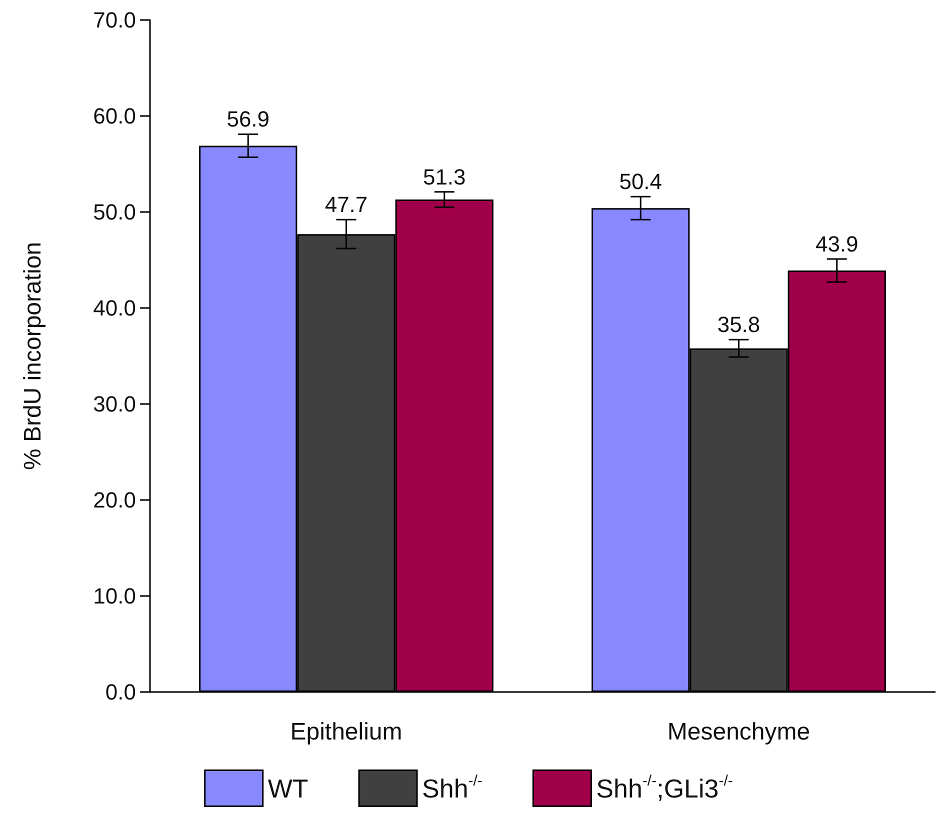 The image size is (937, 820). What do you see at coordinates (114, 500) in the screenshot?
I see `y-tick-label: 20.0` at bounding box center [114, 500].